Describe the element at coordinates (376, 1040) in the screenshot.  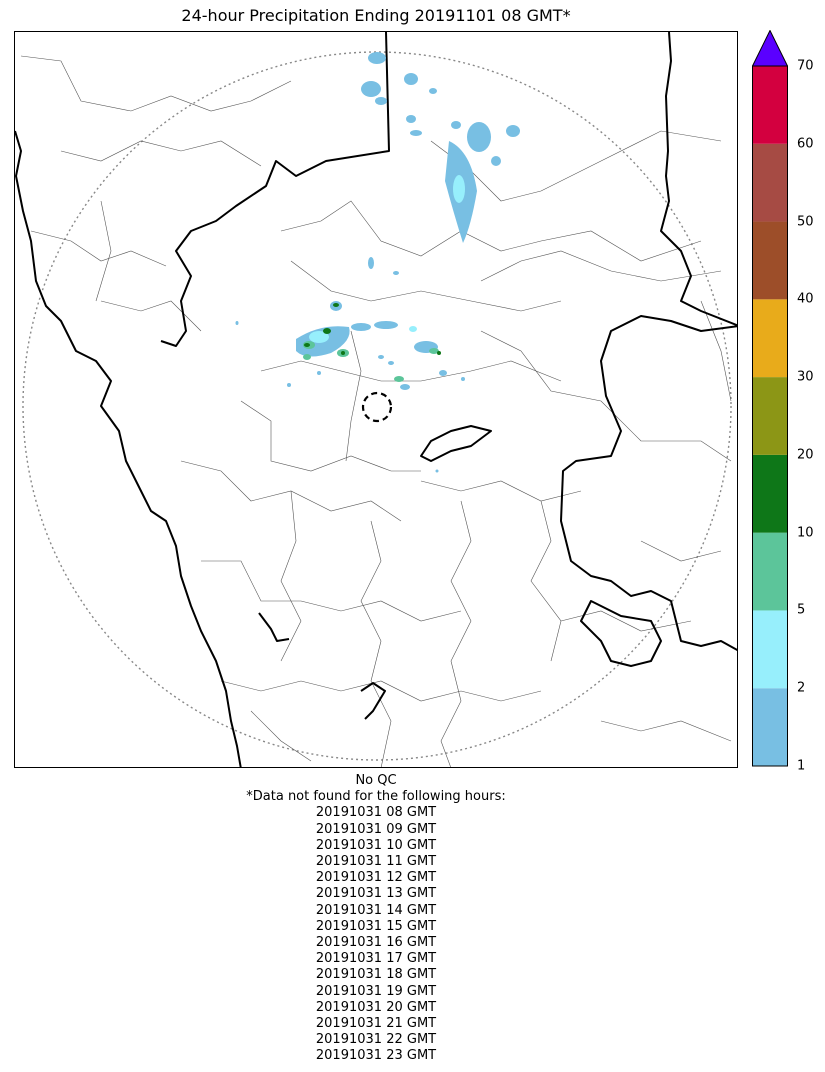
I see `missing-hour-item: 20191031 22 GMT` at that location.